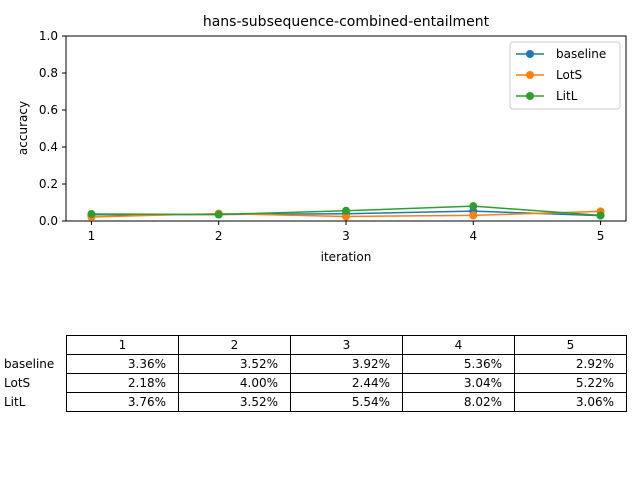 The height and width of the screenshot is (480, 640). What do you see at coordinates (581, 54) in the screenshot?
I see `legend-label: baseline` at bounding box center [581, 54].